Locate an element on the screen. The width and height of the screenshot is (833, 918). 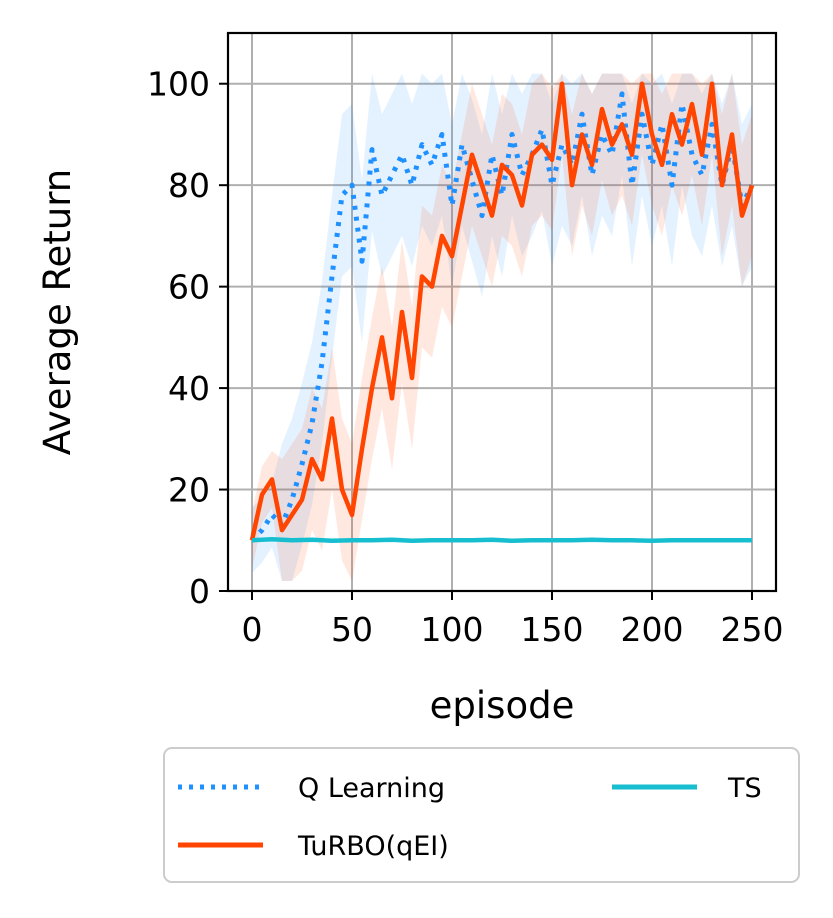
y-axis-label: Average Return is located at coordinates (57, 312).